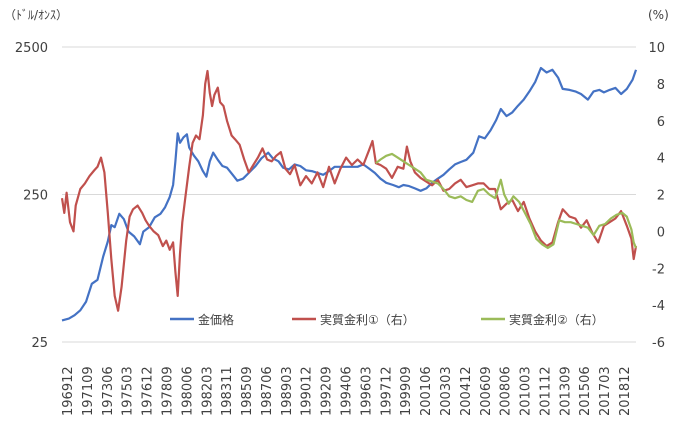 Image resolution: width=684 pixels, height=422 pixels. Describe the element at coordinates (267, 391) in the screenshot. I see `x-tick-label: 198706` at that location.